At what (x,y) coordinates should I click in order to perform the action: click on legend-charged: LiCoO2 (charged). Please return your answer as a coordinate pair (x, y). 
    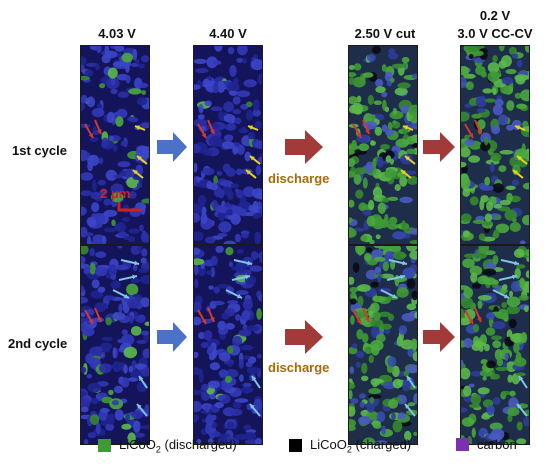
    Looking at the image, I should click on (350, 446).